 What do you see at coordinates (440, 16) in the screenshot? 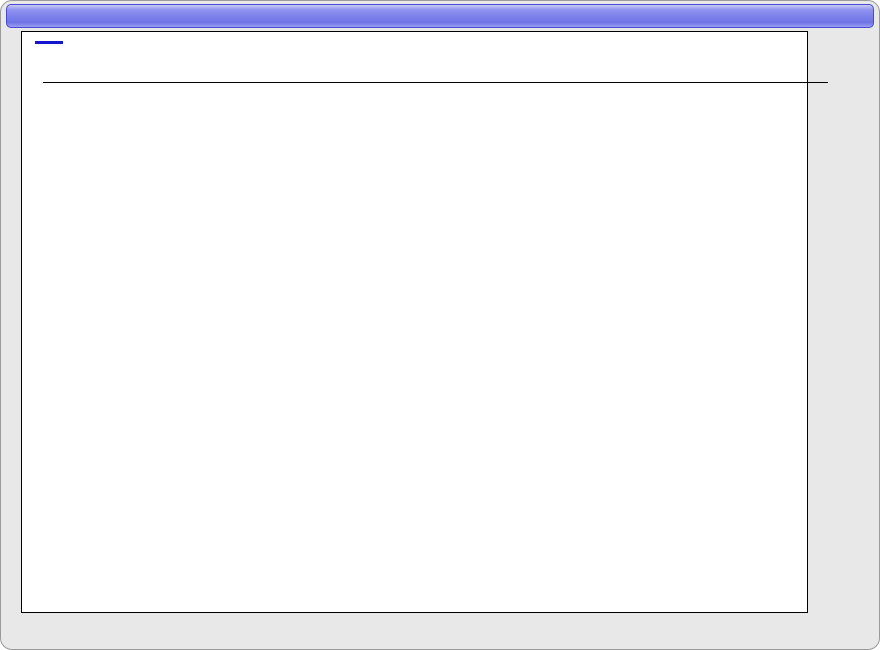
I see `window-title-bar` at bounding box center [440, 16].